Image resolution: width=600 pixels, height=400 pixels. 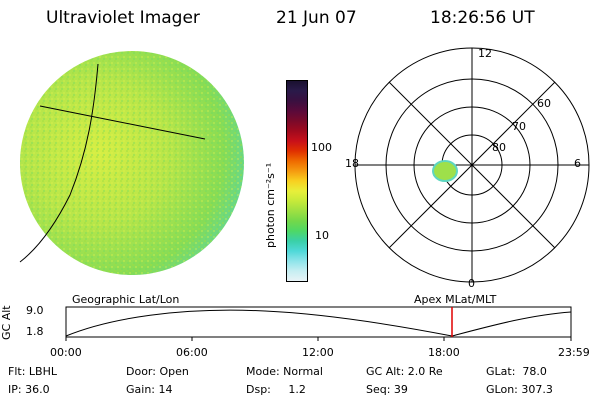 What do you see at coordinates (318, 352) in the screenshot?
I see `timeline-x-tick-1200: 12:00` at bounding box center [318, 352].